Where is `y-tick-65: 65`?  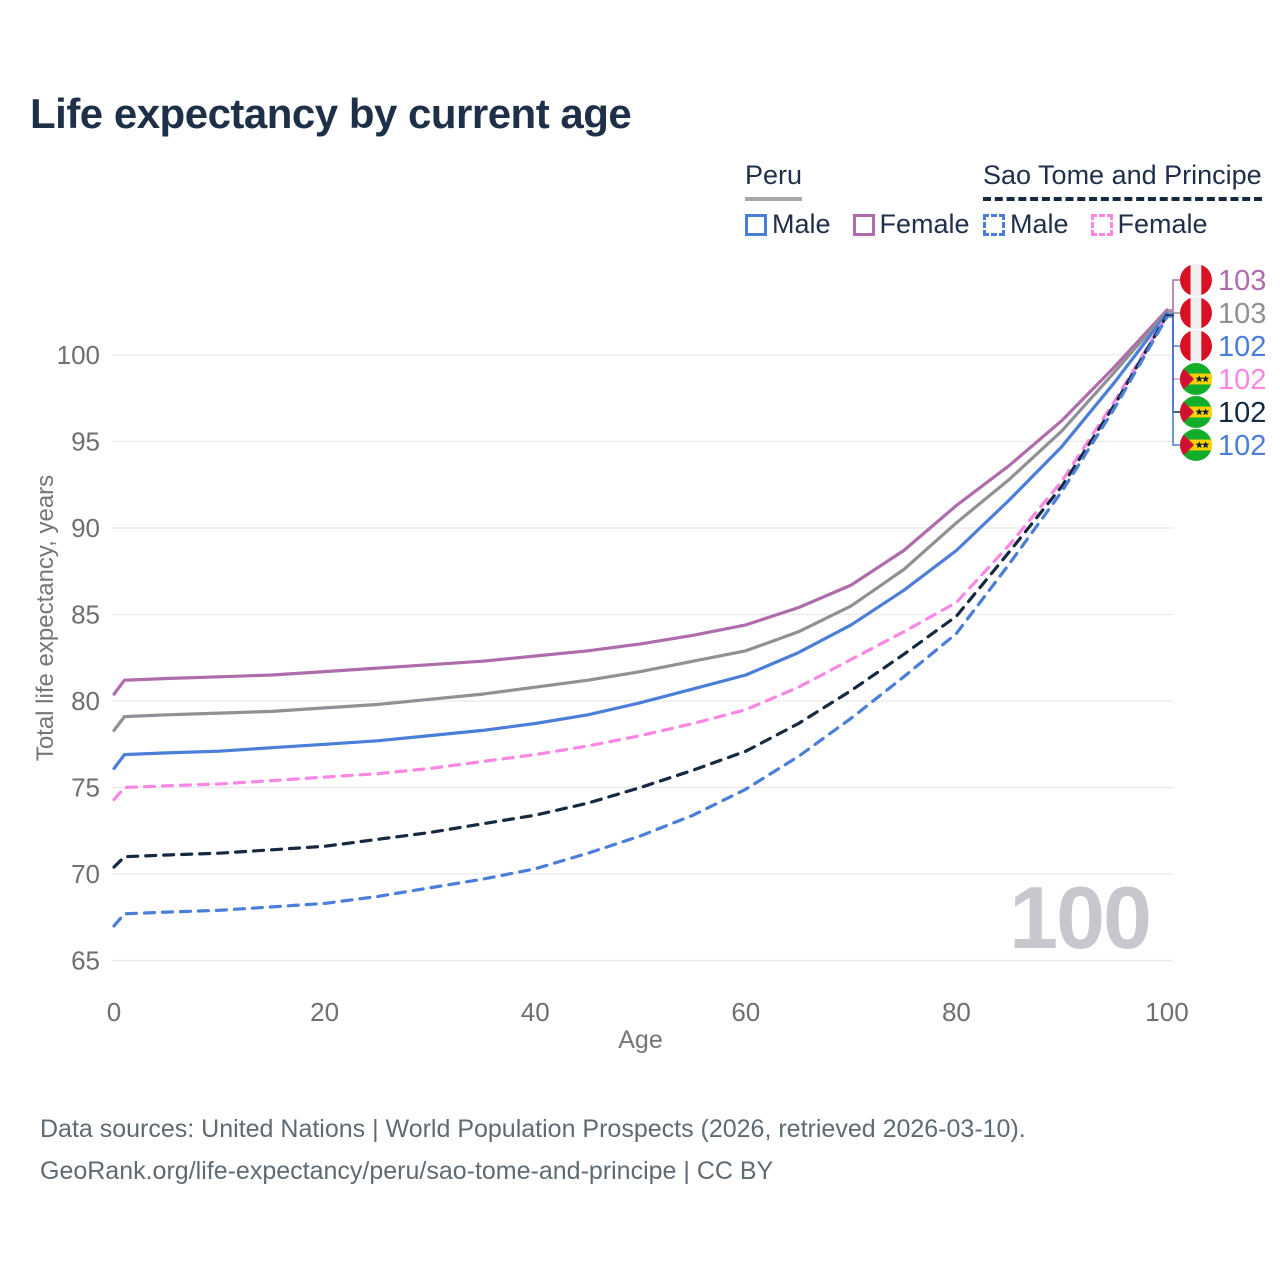
y-tick-65: 65 is located at coordinates (85, 961).